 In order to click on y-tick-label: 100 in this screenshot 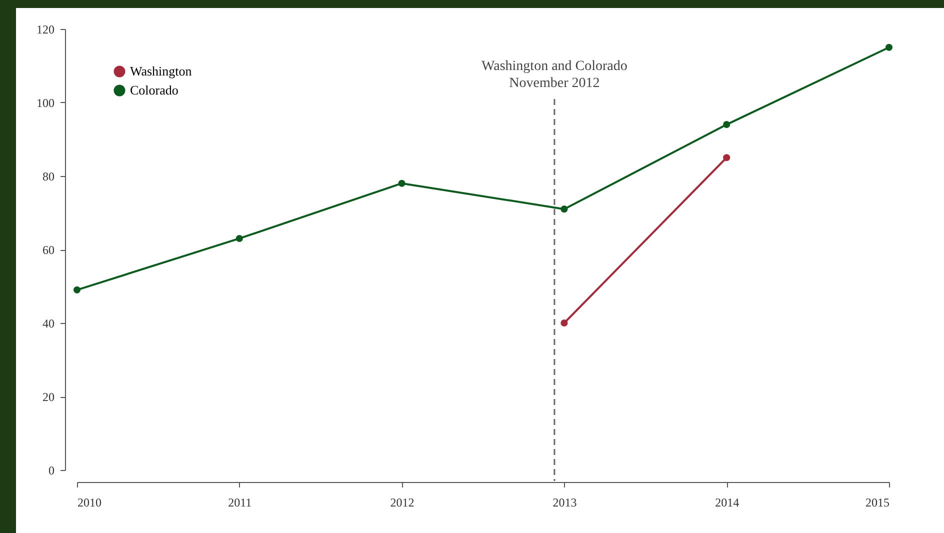, I will do `click(45, 103)`.